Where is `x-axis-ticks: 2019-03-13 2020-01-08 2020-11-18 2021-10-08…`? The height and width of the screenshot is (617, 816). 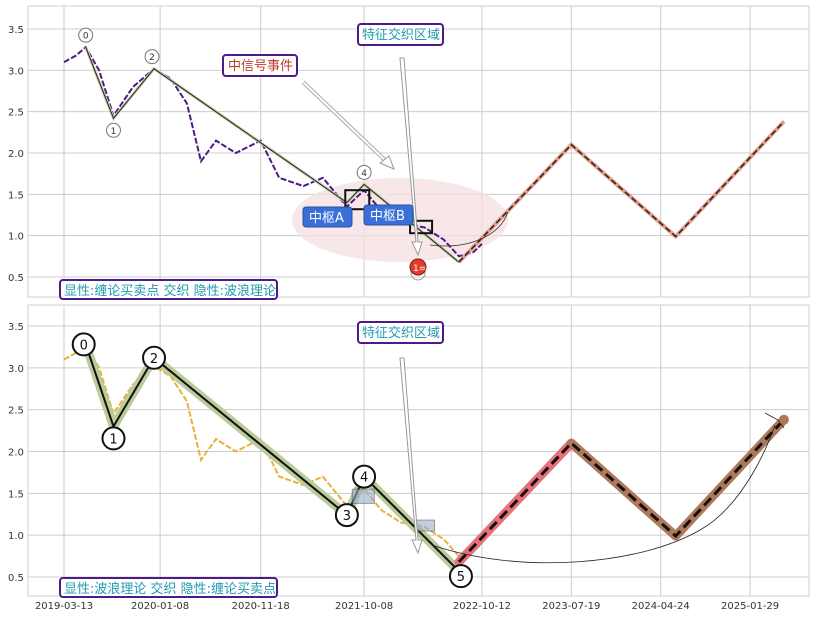
x-axis-ticks: 2019-03-13 2020-01-08 2020-11-18 2021-10-08… is located at coordinates (407, 606).